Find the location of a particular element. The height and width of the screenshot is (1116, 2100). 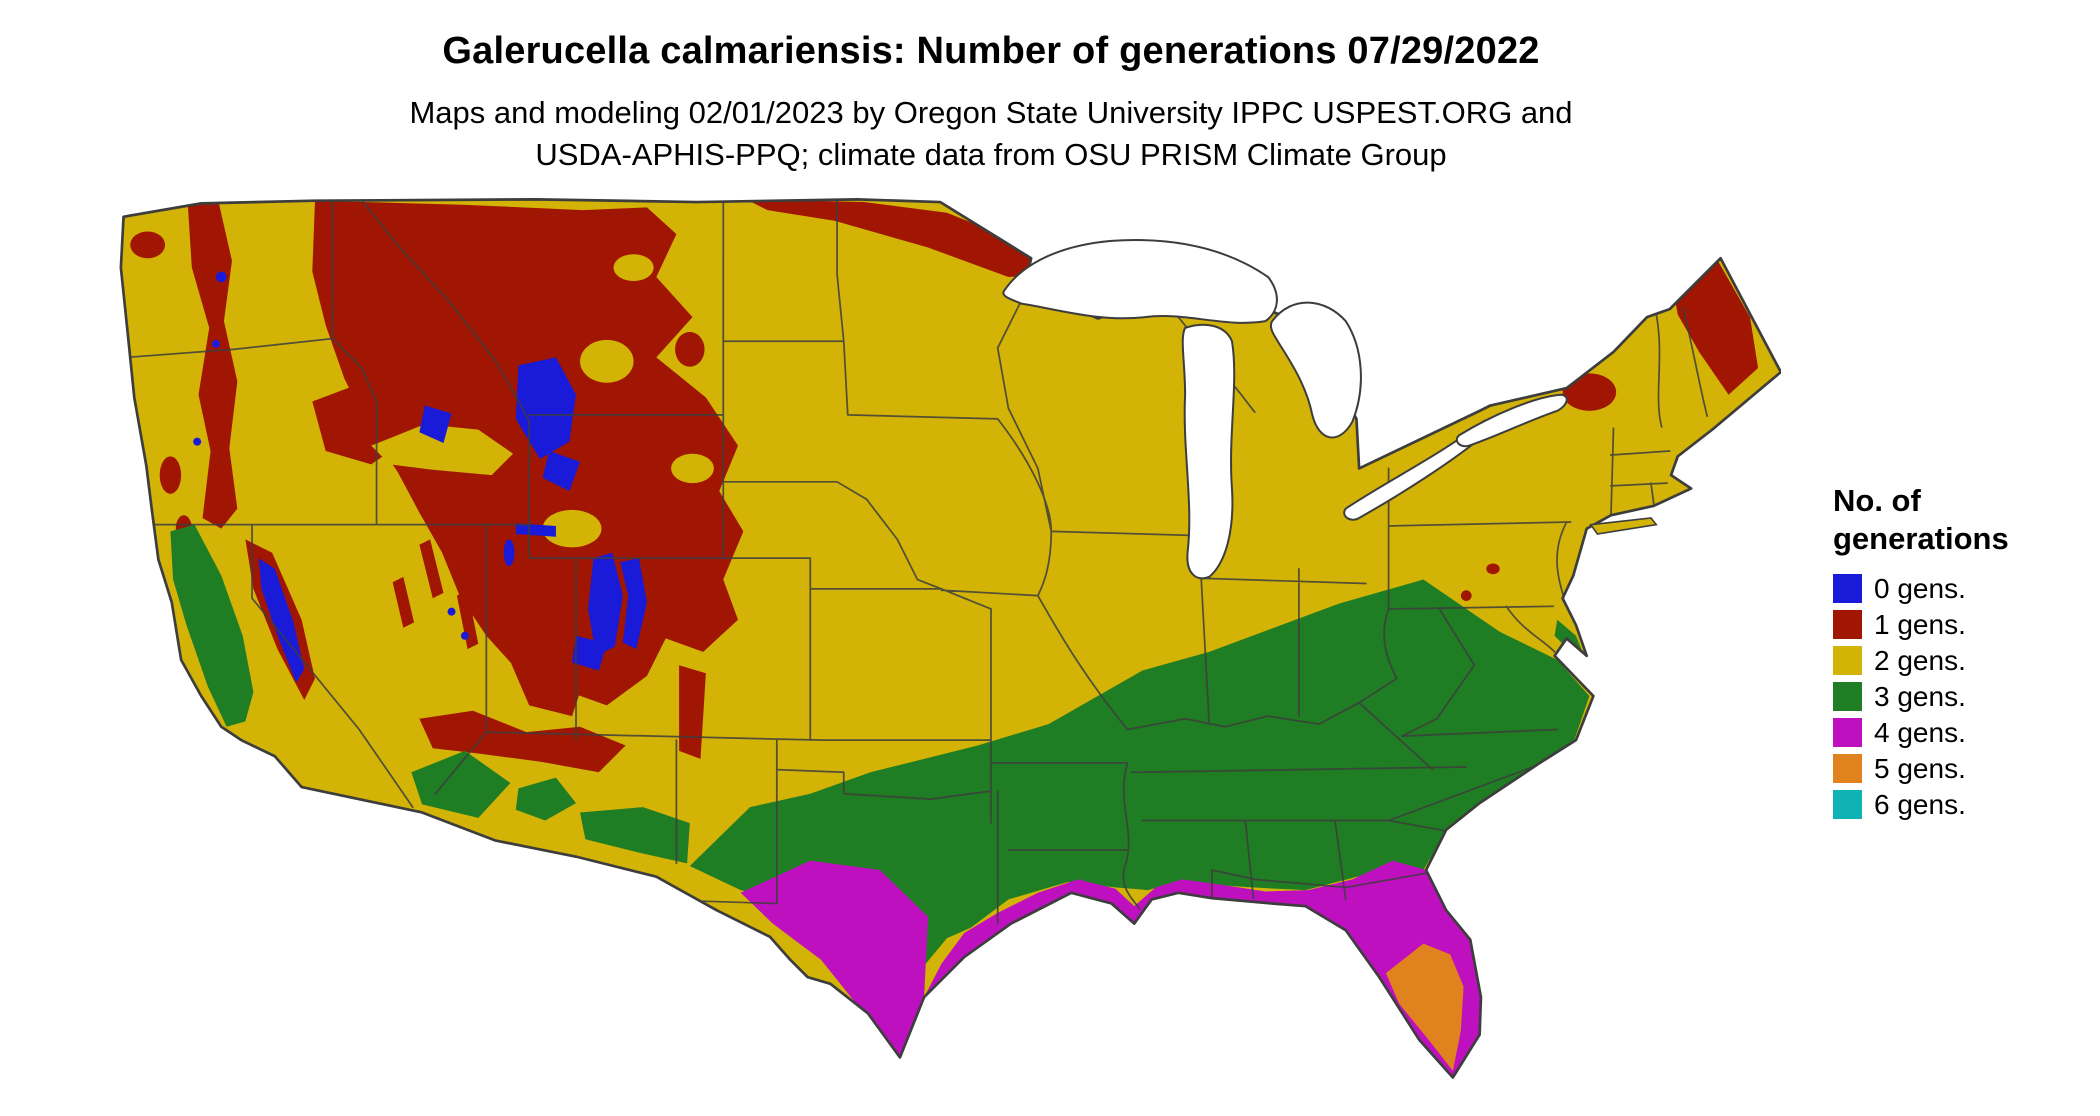

legend-item-5-gens: 5 gens. is located at coordinates (1921, 768).